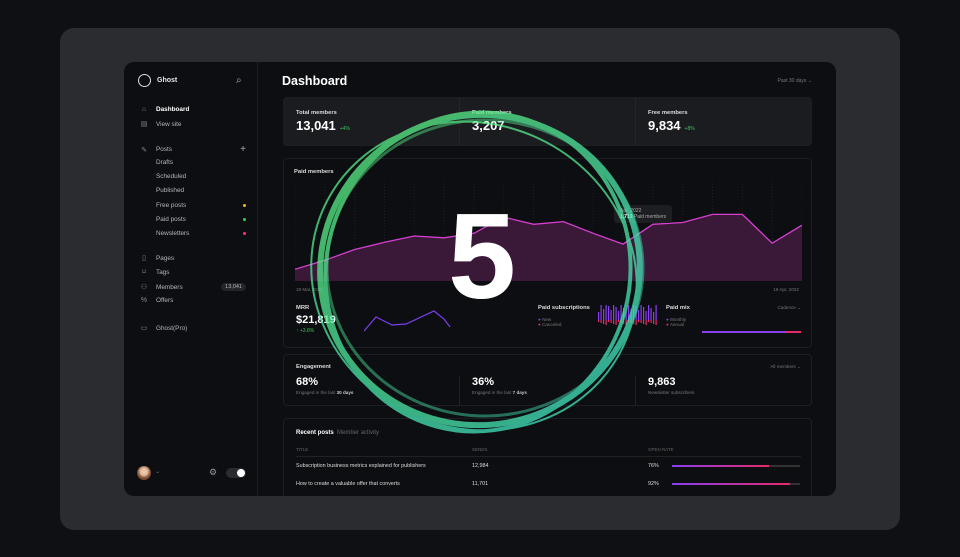 This screenshot has height=557, width=960. What do you see at coordinates (519, 392) in the screenshot?
I see `engagement-period: 7 days` at bounding box center [519, 392].